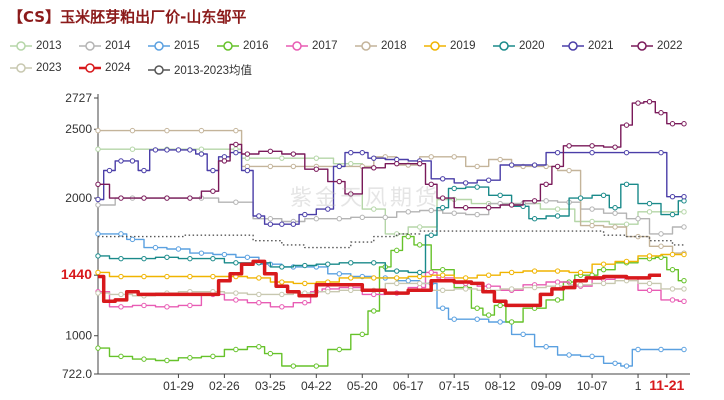 Image resolution: width=724 pixels, height=400 pixels. What do you see at coordinates (36, 46) in the screenshot?
I see `legend-item: 2013` at bounding box center [36, 46].